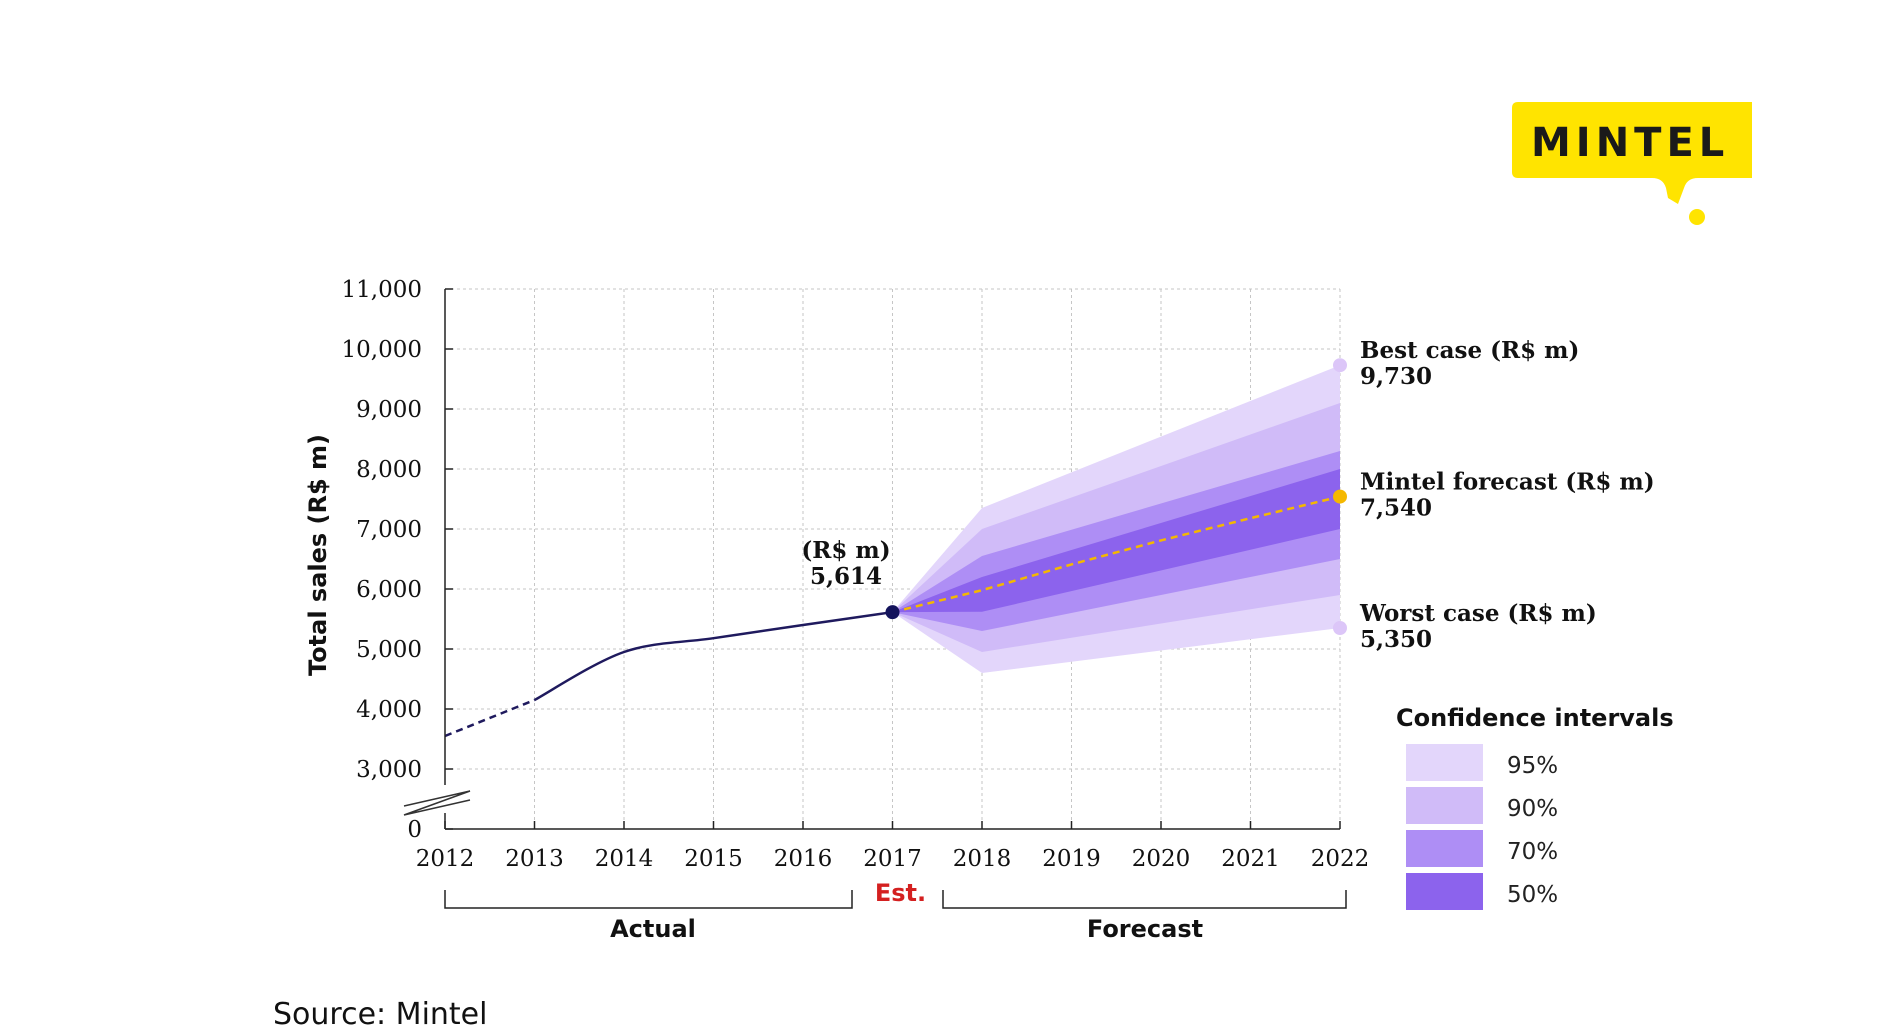 The image size is (1902, 1032). Describe the element at coordinates (803, 859) in the screenshot. I see `x-tick-label: 2016` at that location.